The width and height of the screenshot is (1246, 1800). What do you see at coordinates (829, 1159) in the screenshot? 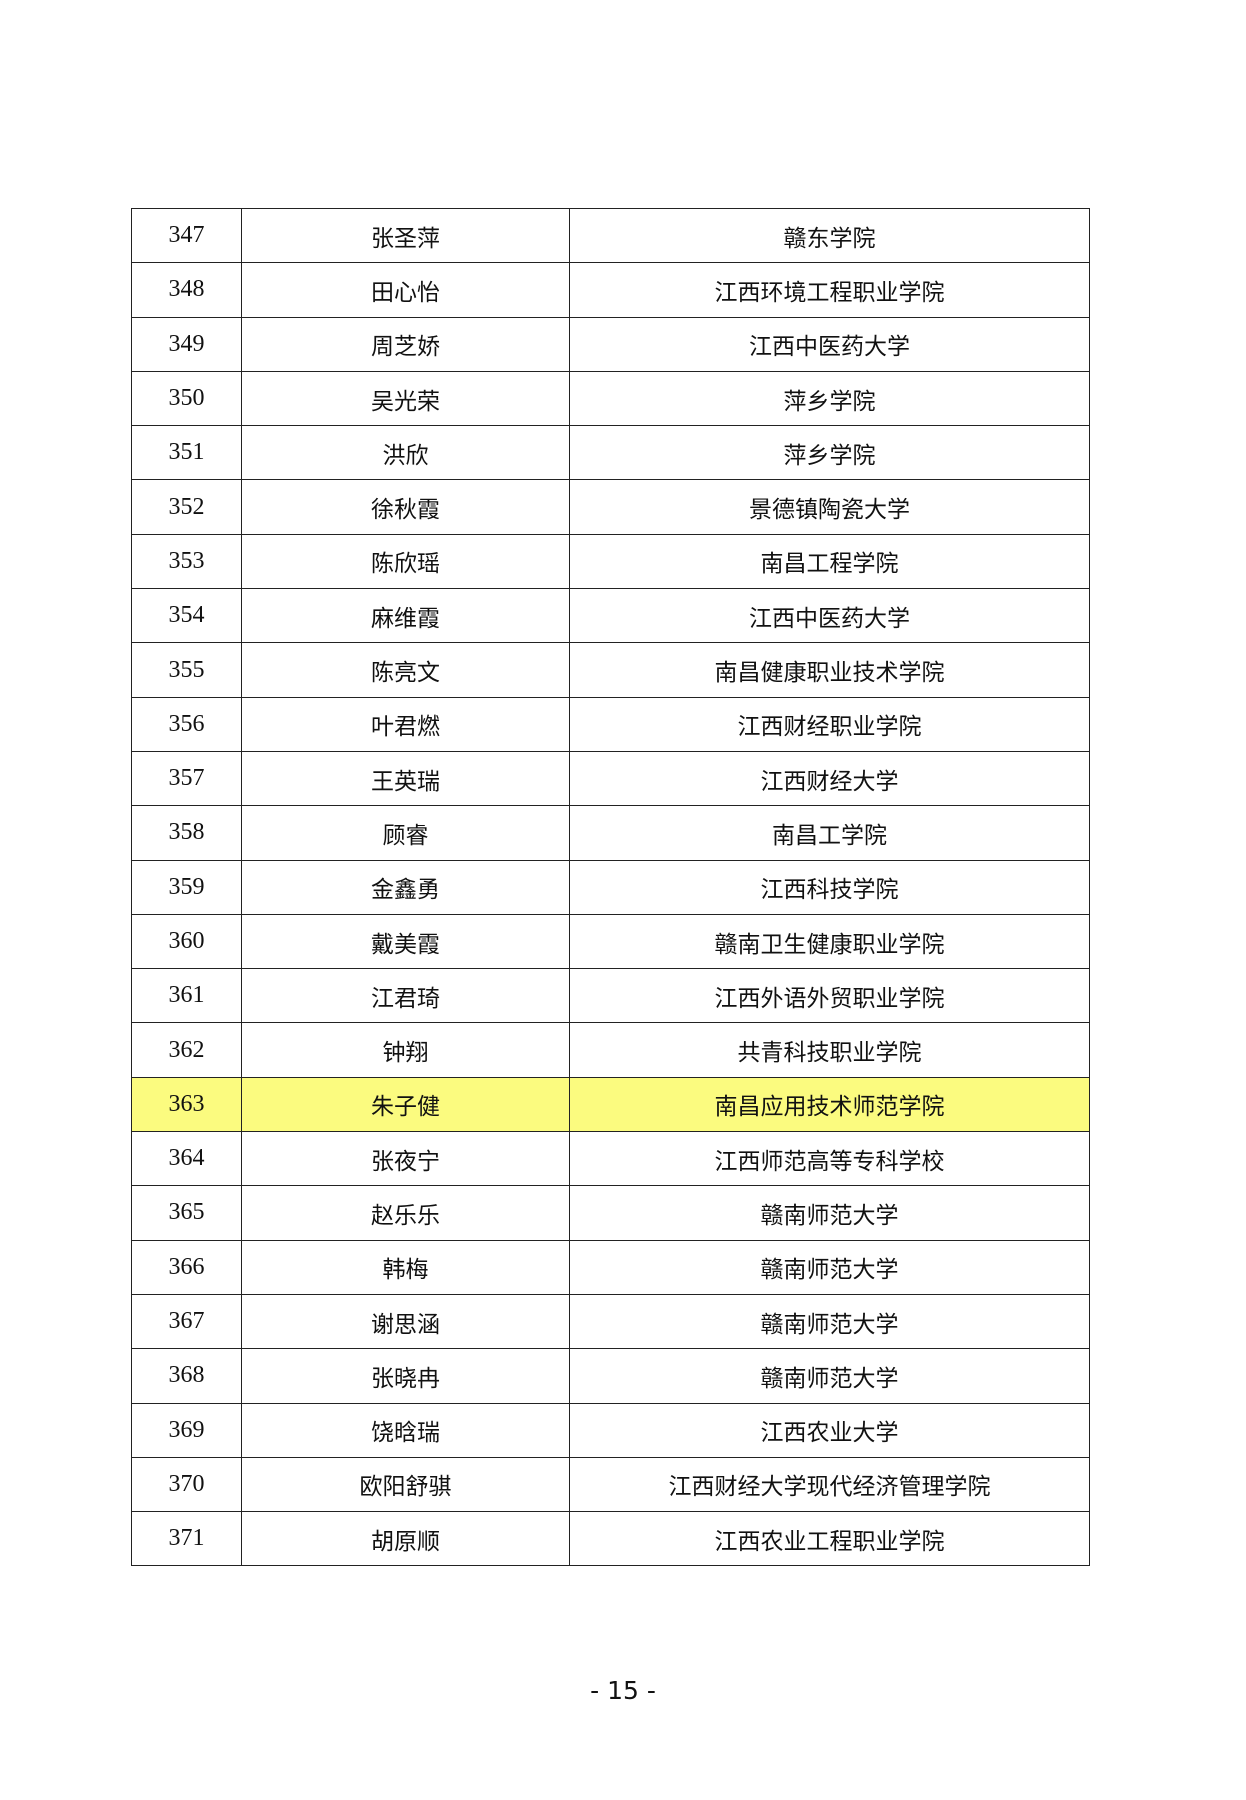
I see `school-cell: 江西师范高等专科学校` at bounding box center [829, 1159].